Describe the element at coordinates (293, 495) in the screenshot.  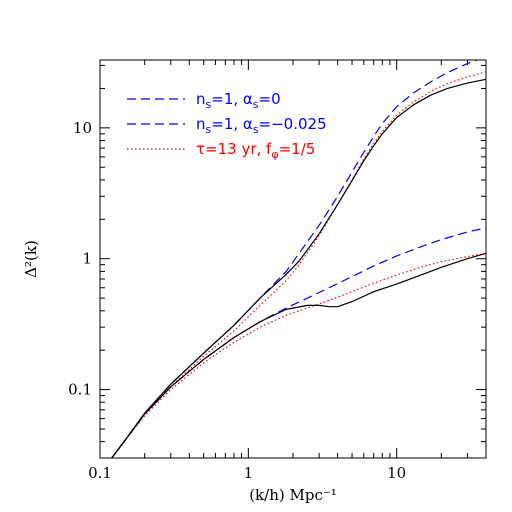
I see `x-axis-label: (k/h) Mpc⁻¹` at that location.